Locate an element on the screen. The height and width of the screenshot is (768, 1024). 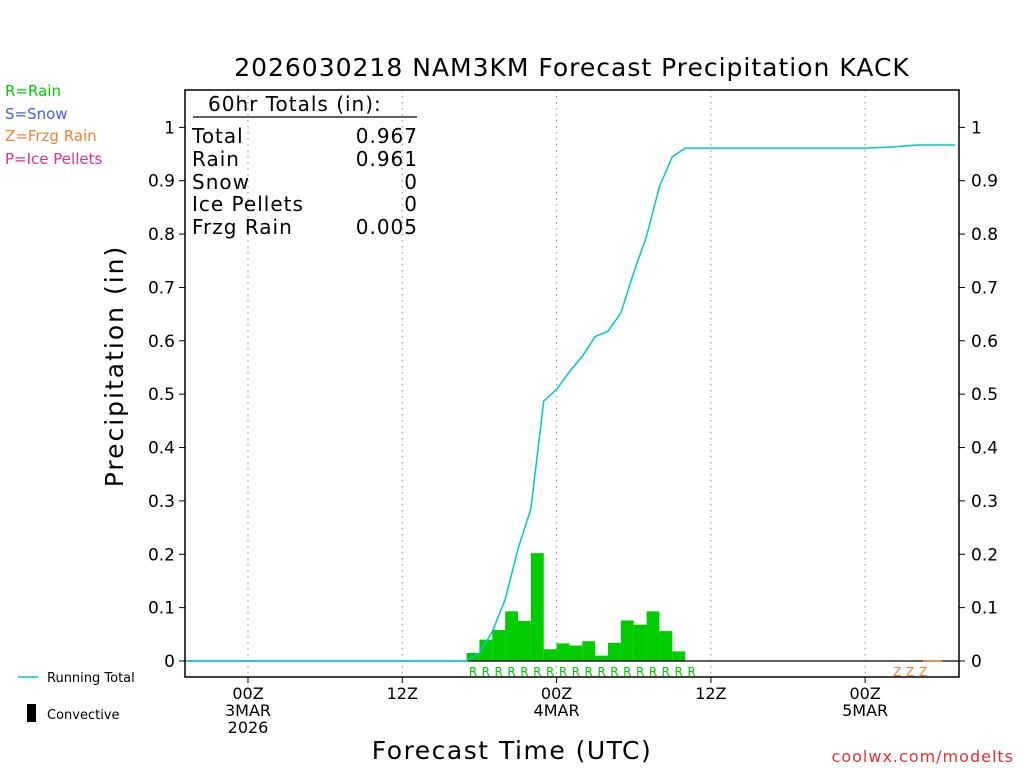
y-axis-label: Precipitation (in) is located at coordinates (114, 366).